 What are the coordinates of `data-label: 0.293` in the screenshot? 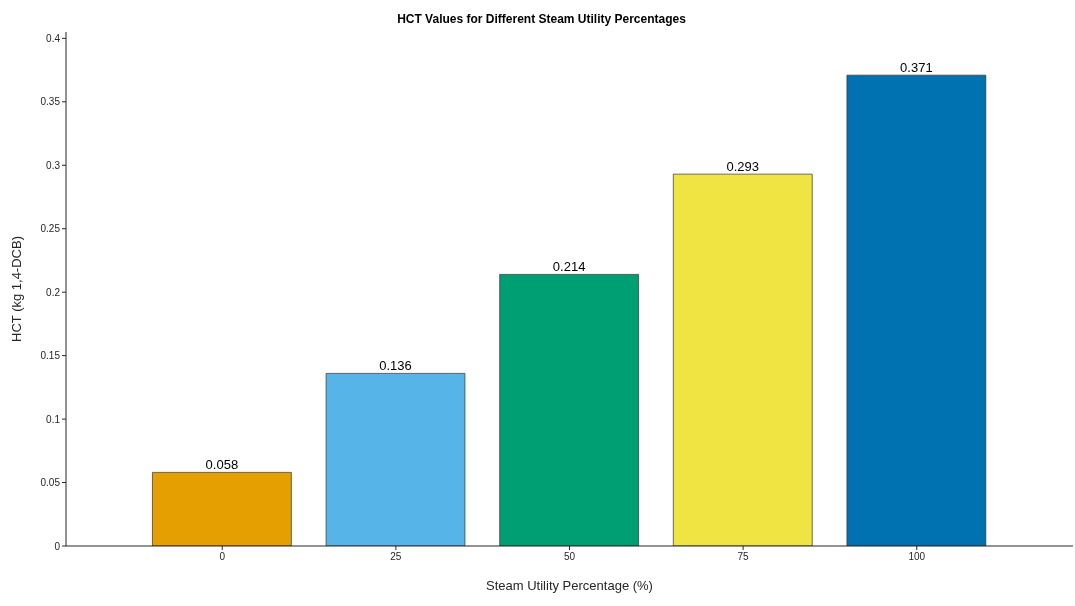 It's located at (743, 167).